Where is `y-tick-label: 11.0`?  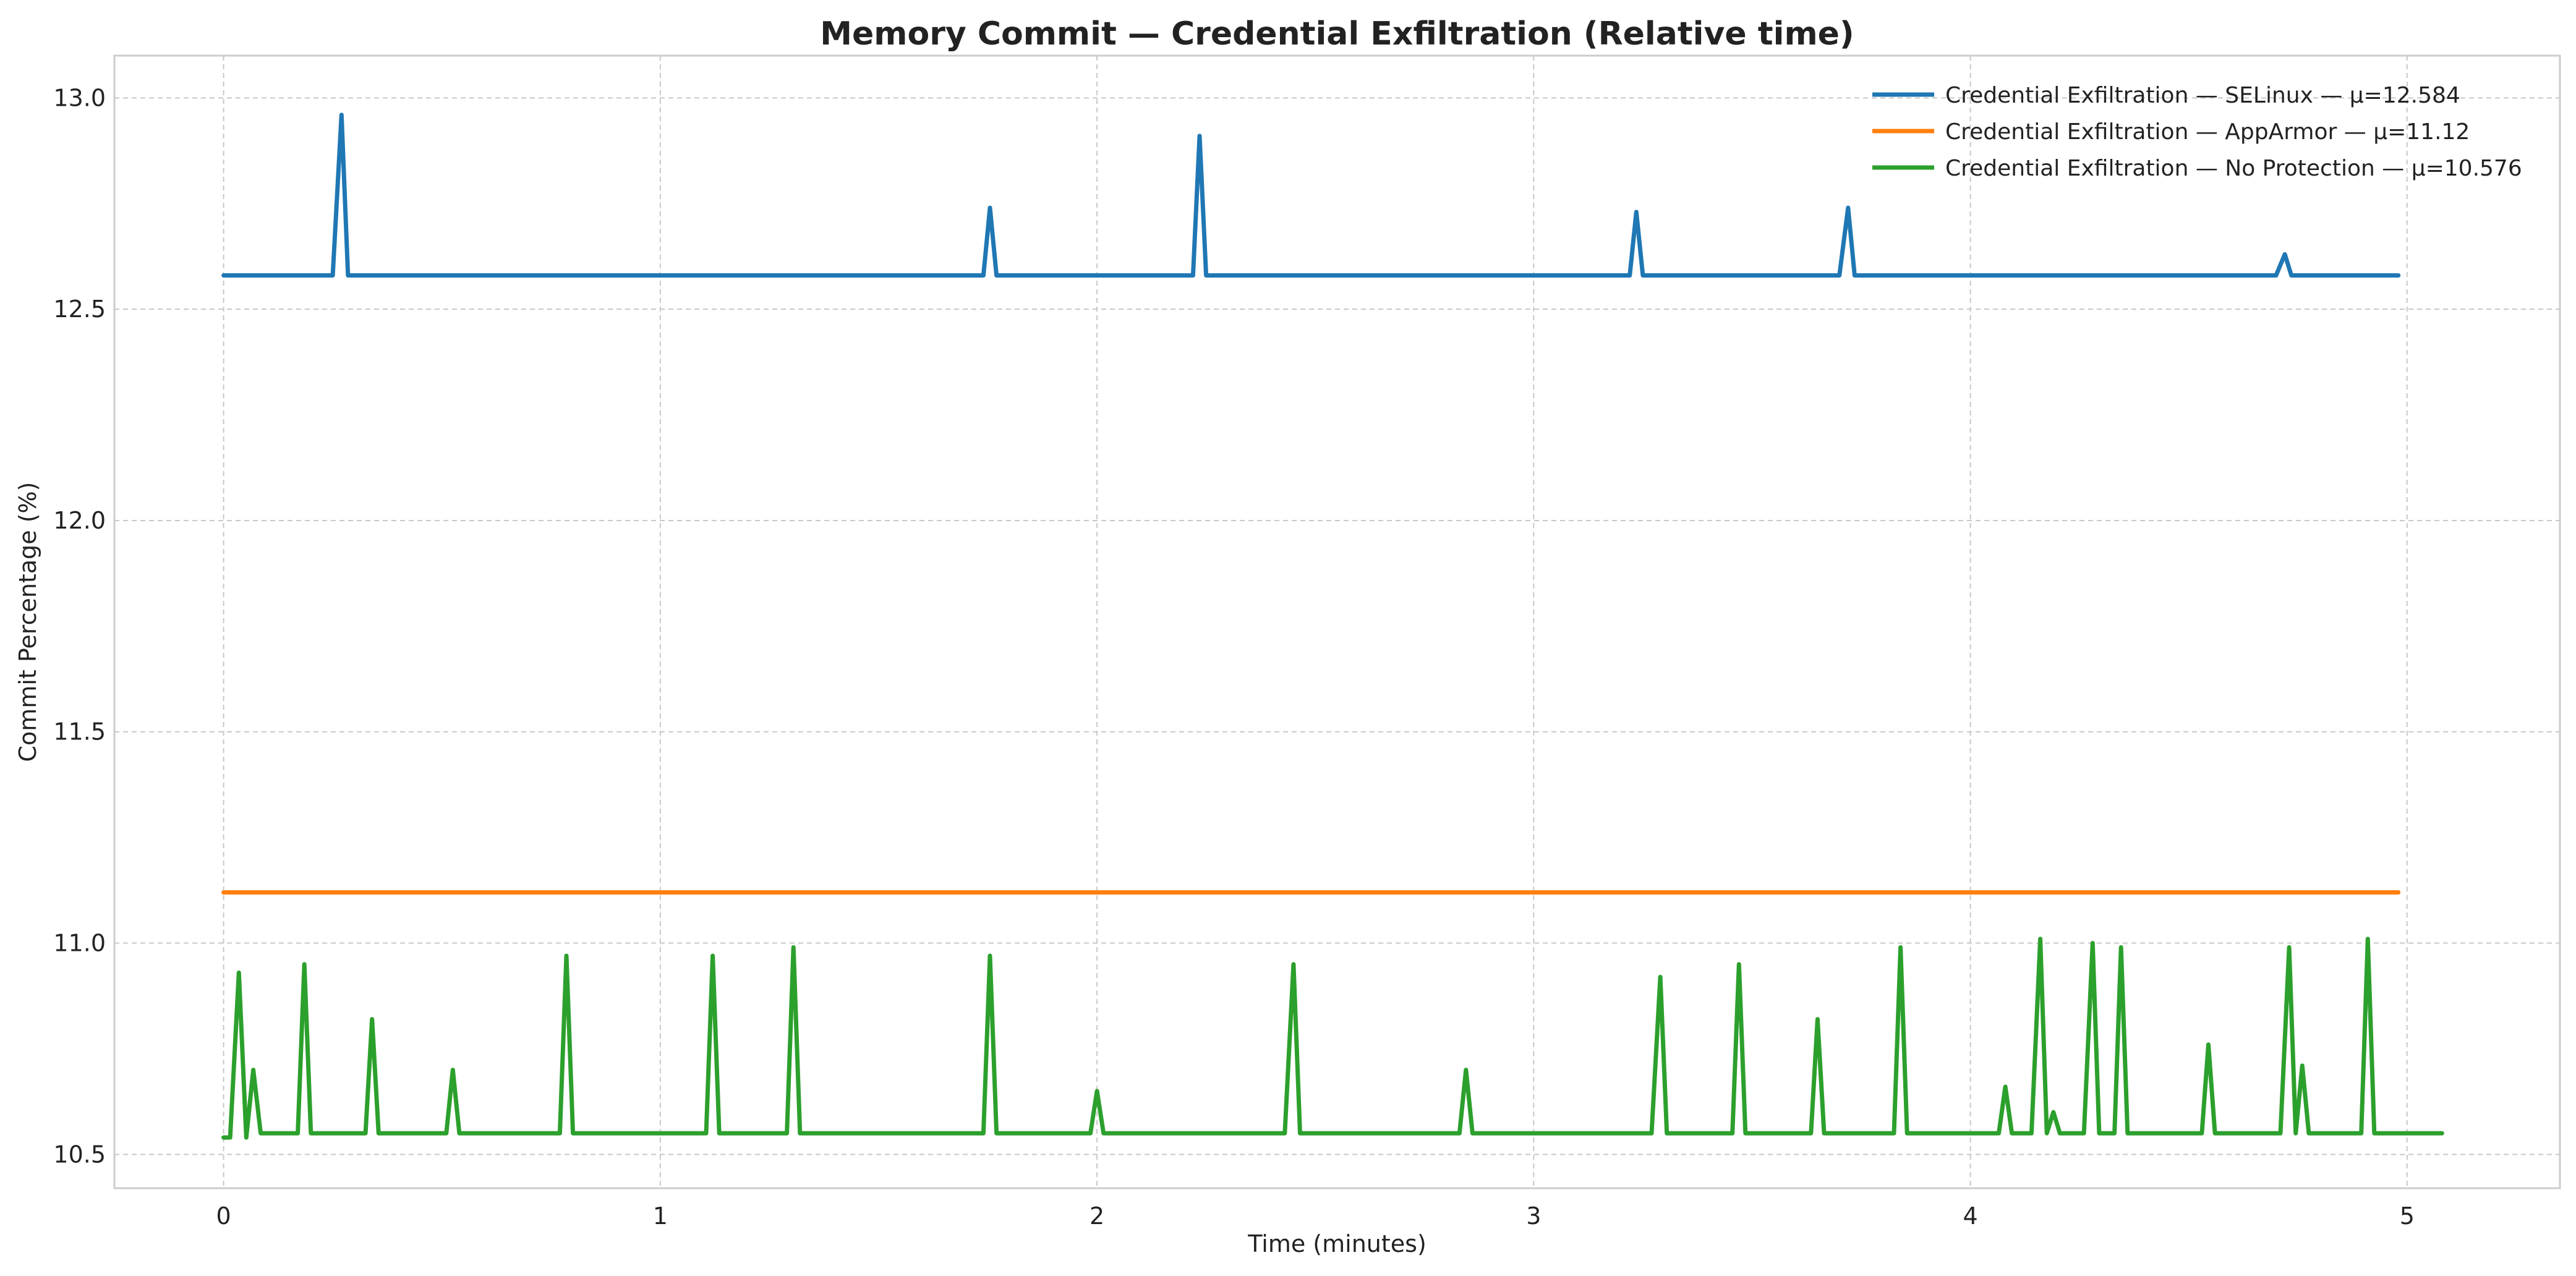 y-tick-label: 11.0 is located at coordinates (79, 943).